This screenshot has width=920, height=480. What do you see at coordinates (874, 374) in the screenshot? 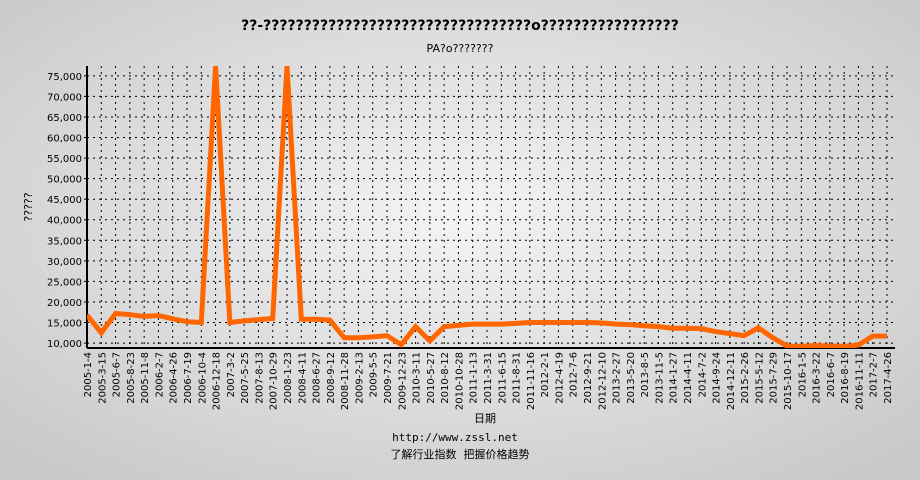
I see `x-tick-label: 2017-2-7` at bounding box center [874, 374].